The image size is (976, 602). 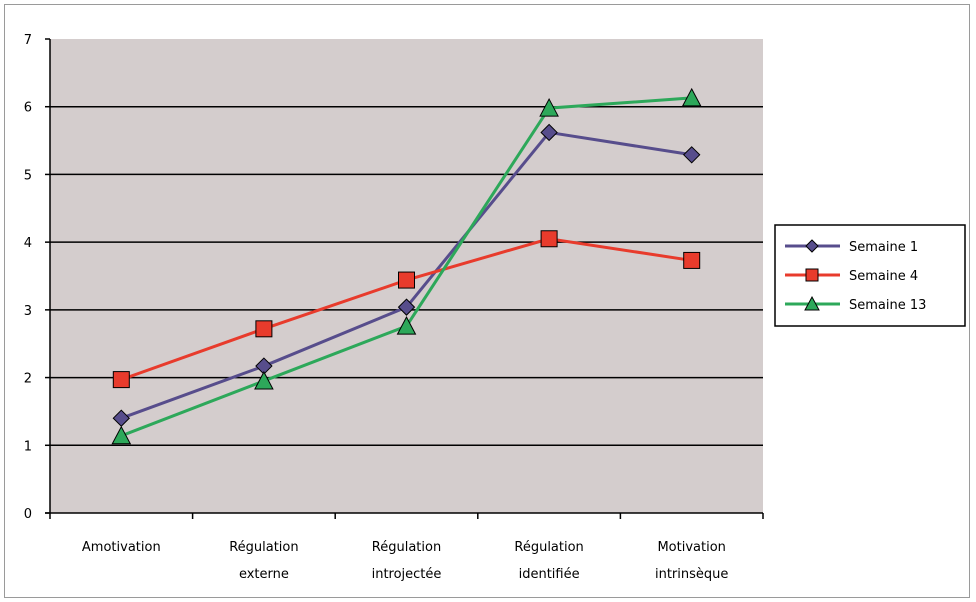 What do you see at coordinates (28, 446) in the screenshot?
I see `y-tick-label: 1` at bounding box center [28, 446].